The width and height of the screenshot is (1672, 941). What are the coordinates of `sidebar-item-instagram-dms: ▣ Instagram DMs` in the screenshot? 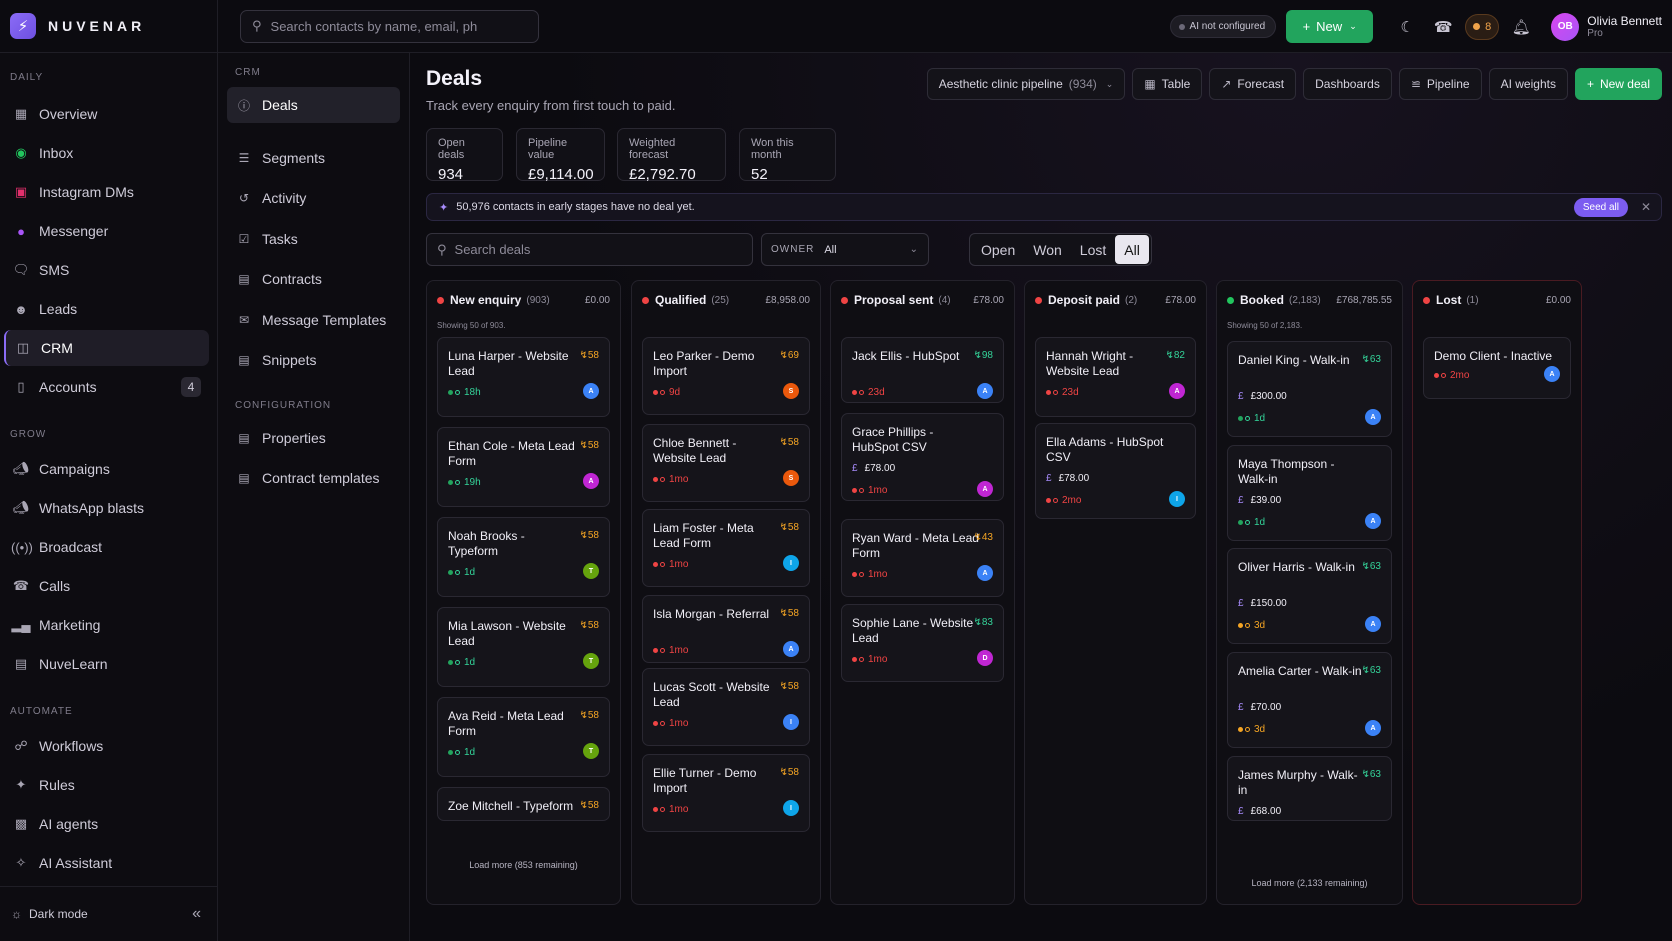 It's located at (106, 192).